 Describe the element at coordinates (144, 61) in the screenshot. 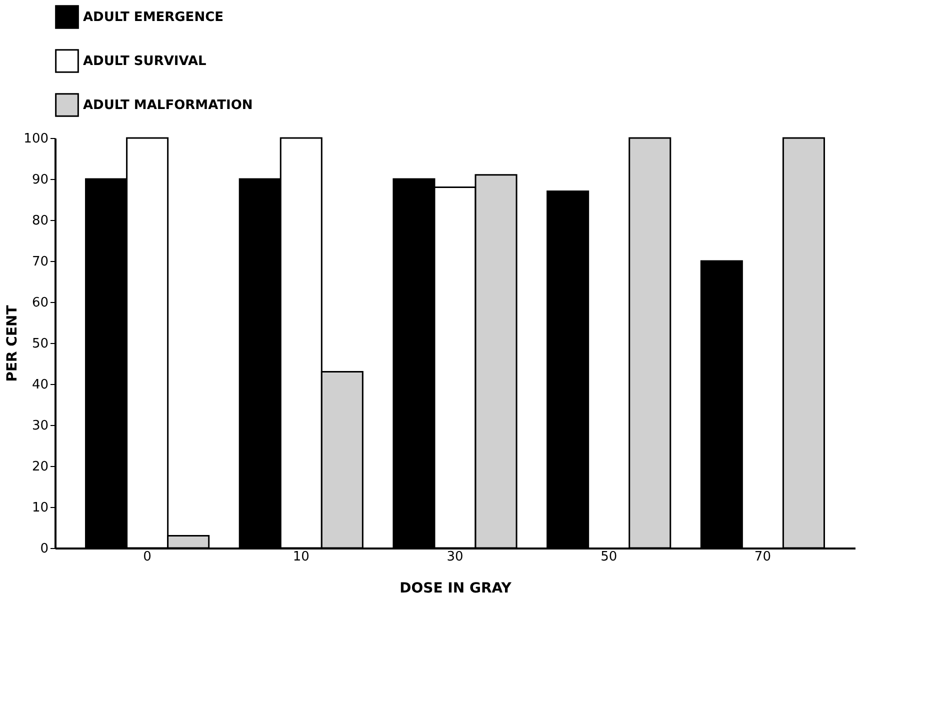

I see `legend-label: ADULT SURVIVAL` at that location.